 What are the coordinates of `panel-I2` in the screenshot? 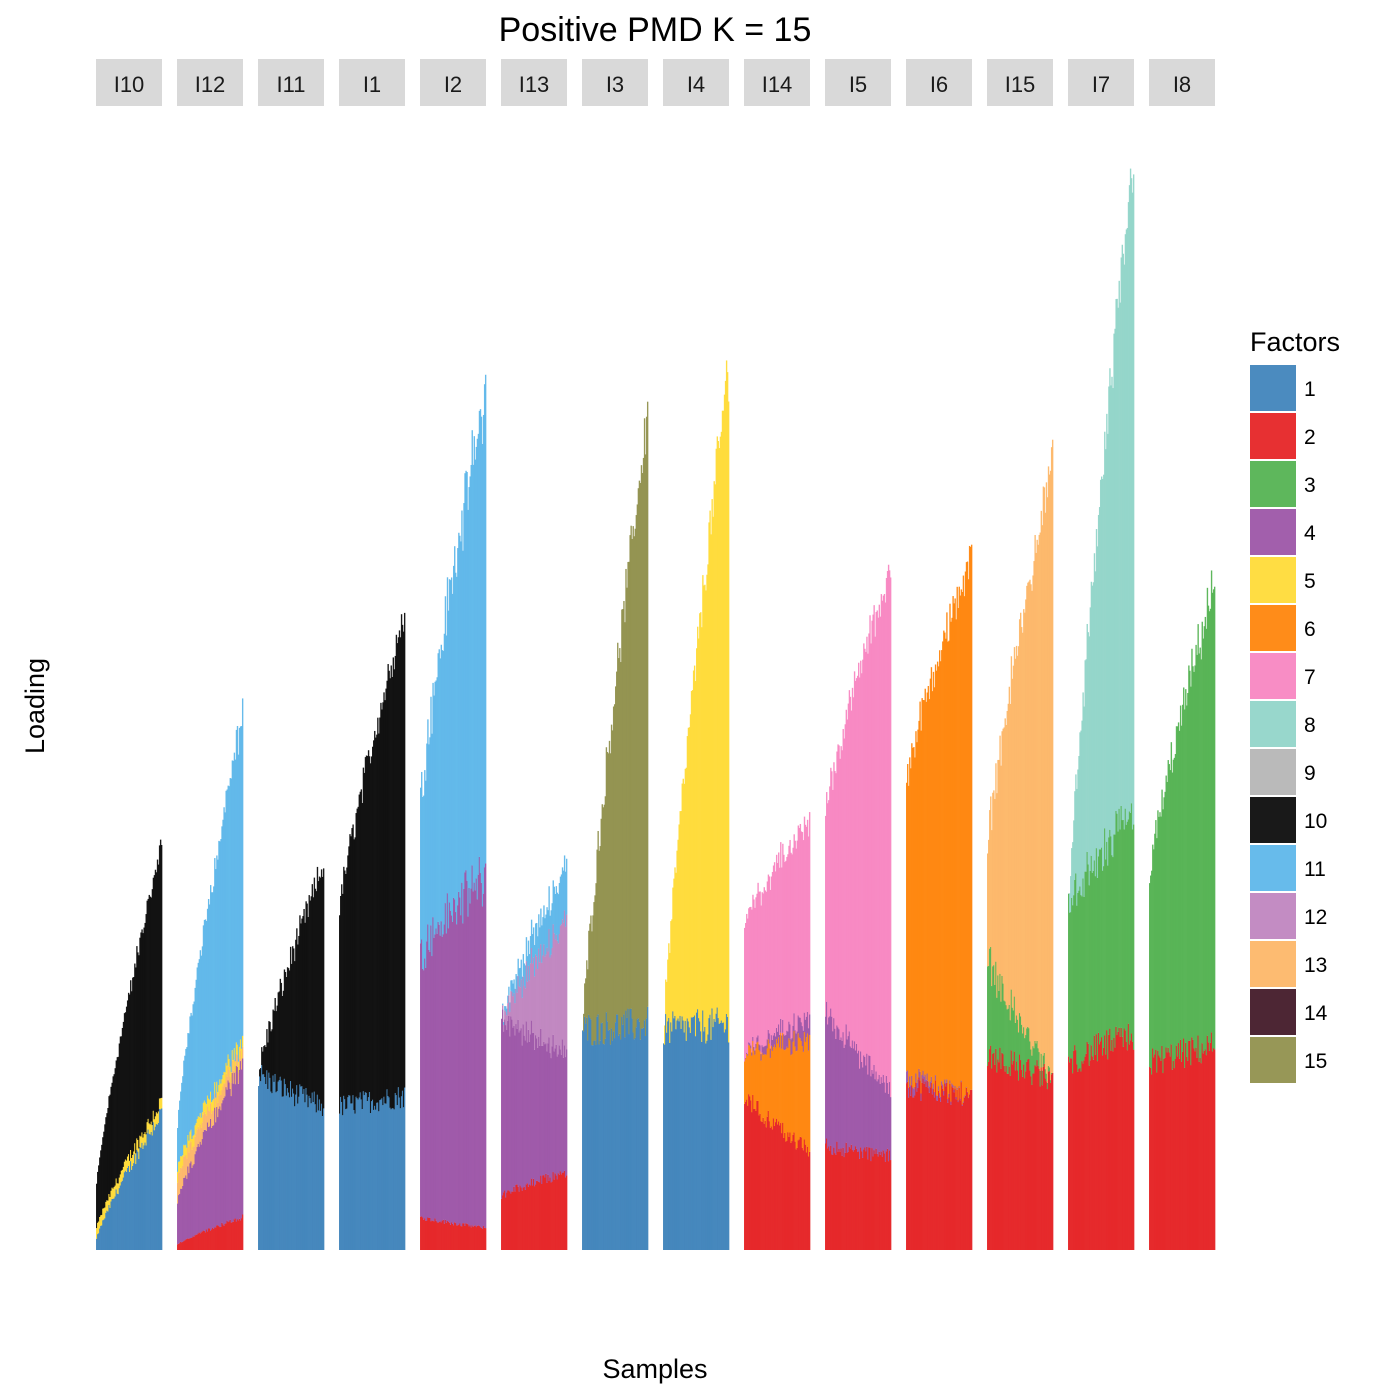 It's located at (453, 812).